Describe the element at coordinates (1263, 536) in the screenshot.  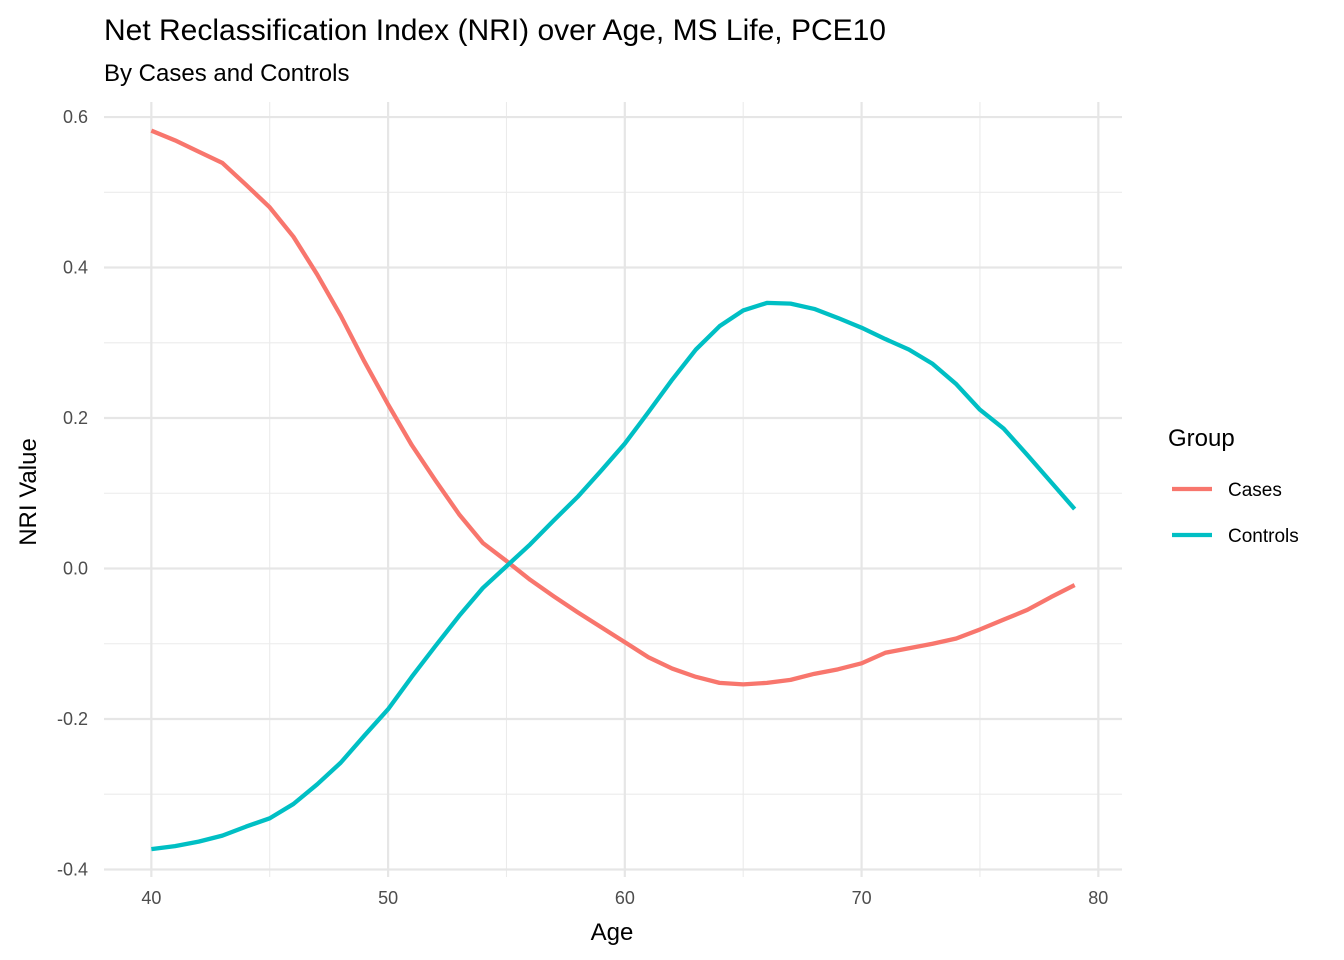
I see `legend-label-controls: Controls` at that location.